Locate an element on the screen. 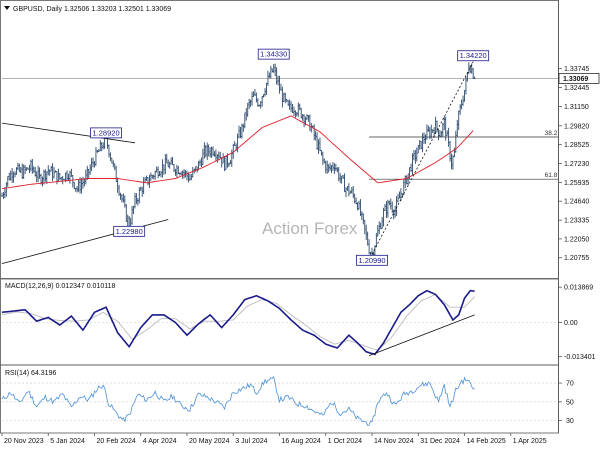 Image resolution: width=600 pixels, height=450 pixels. svg-text: 1.22980 is located at coordinates (129, 231).